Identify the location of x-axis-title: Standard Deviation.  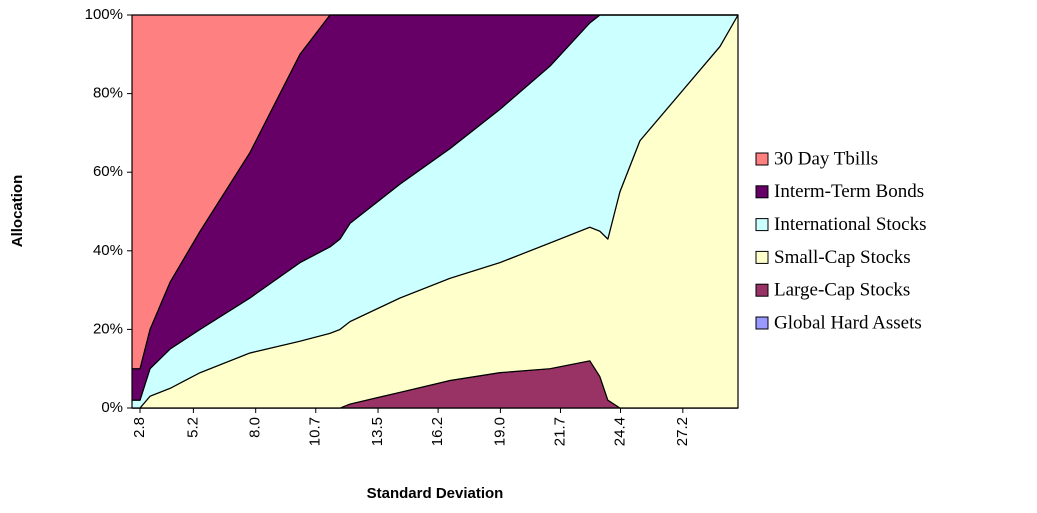
(435, 493).